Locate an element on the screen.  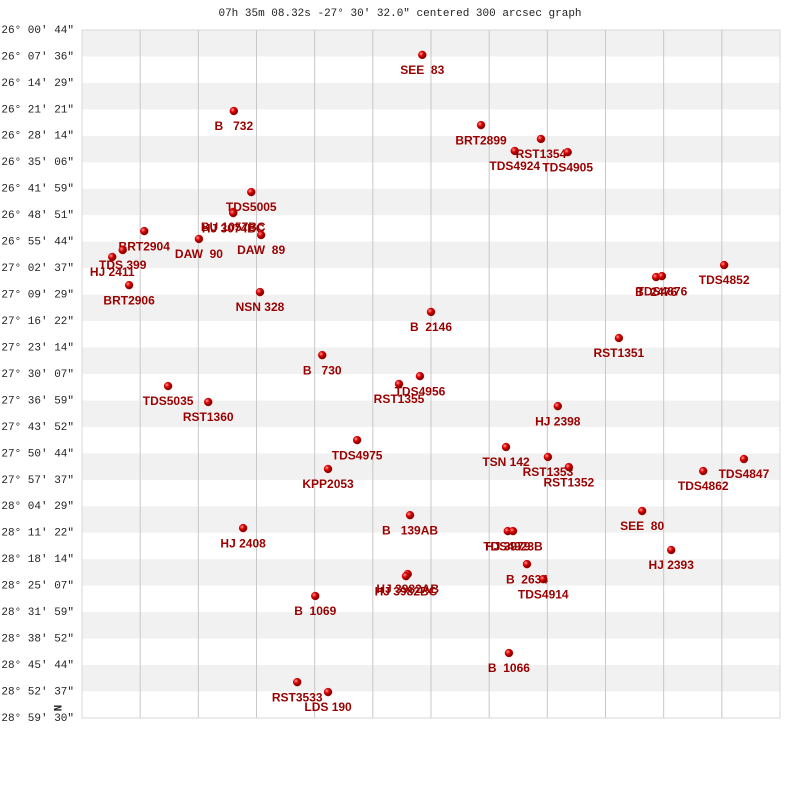
star-label: SEE 80 is located at coordinates (642, 526).